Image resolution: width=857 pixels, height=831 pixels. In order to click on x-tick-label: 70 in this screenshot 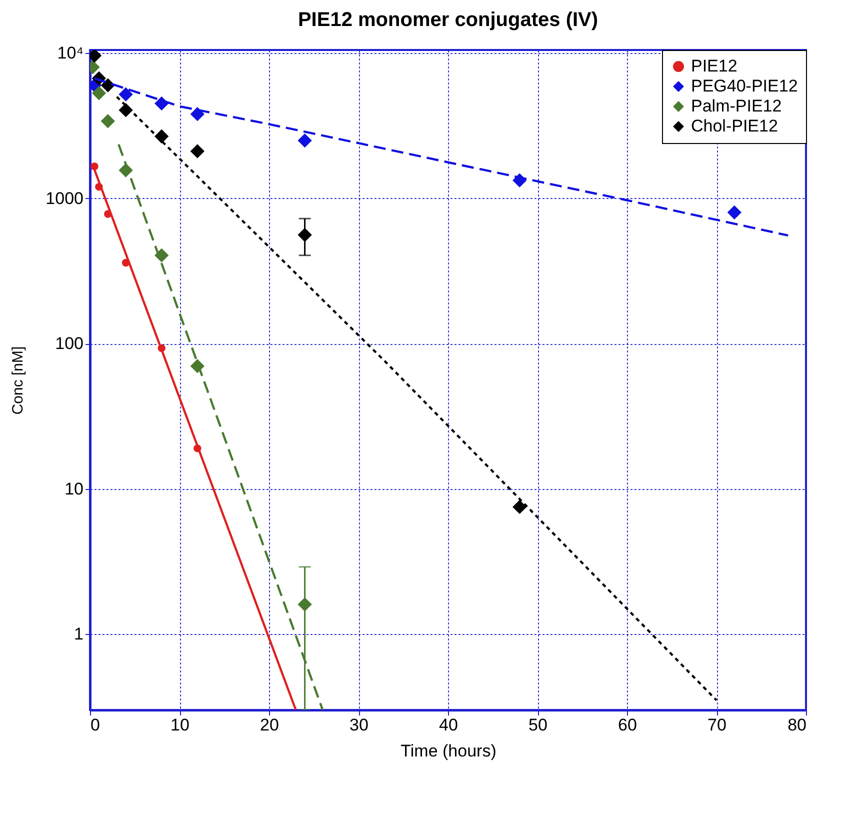, I will do `click(717, 725)`.